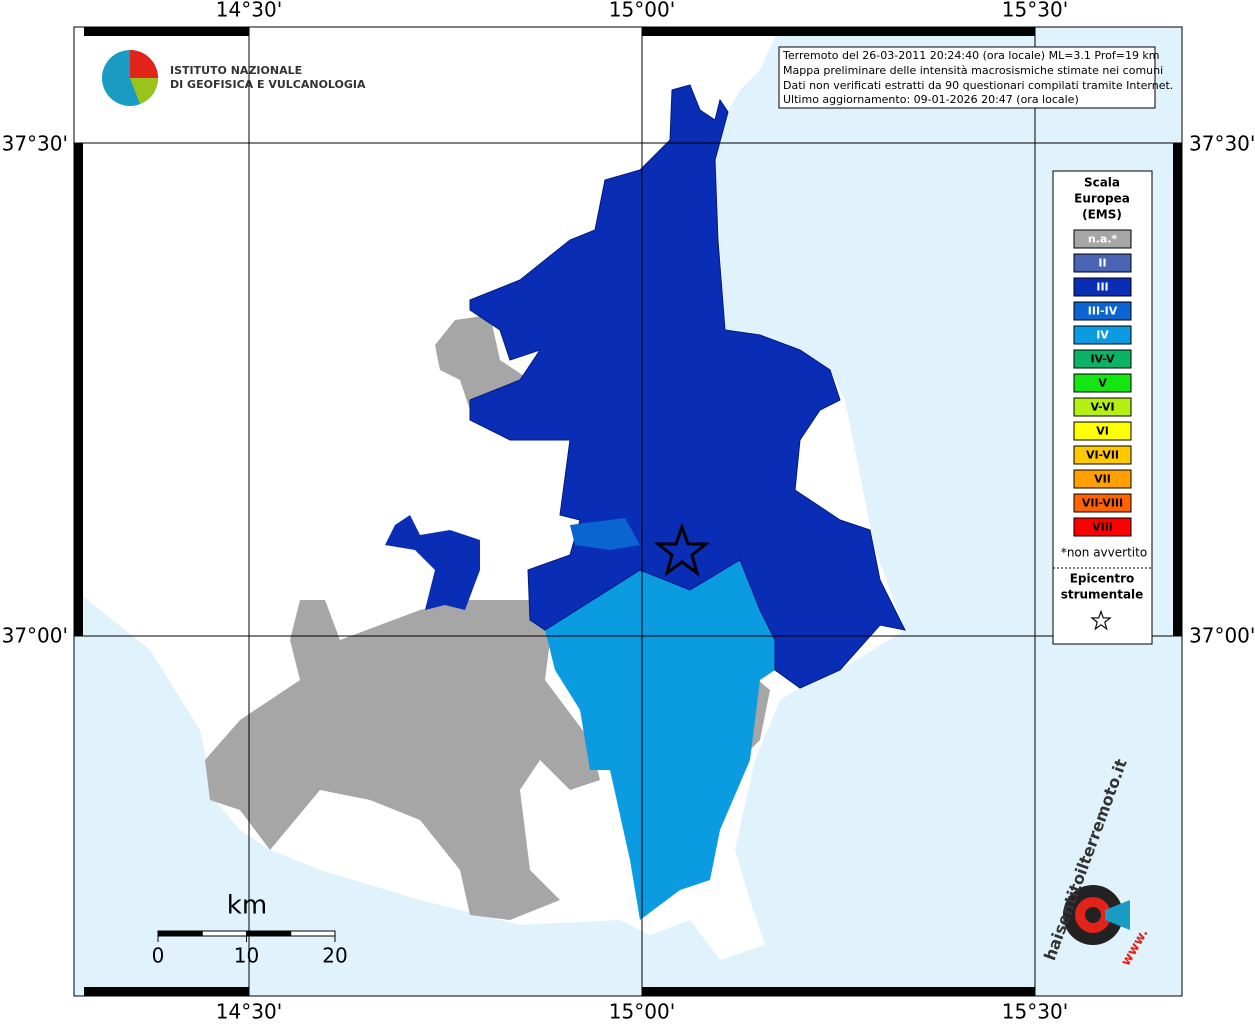  I want to click on scale-tick-label: 20, so click(334, 956).